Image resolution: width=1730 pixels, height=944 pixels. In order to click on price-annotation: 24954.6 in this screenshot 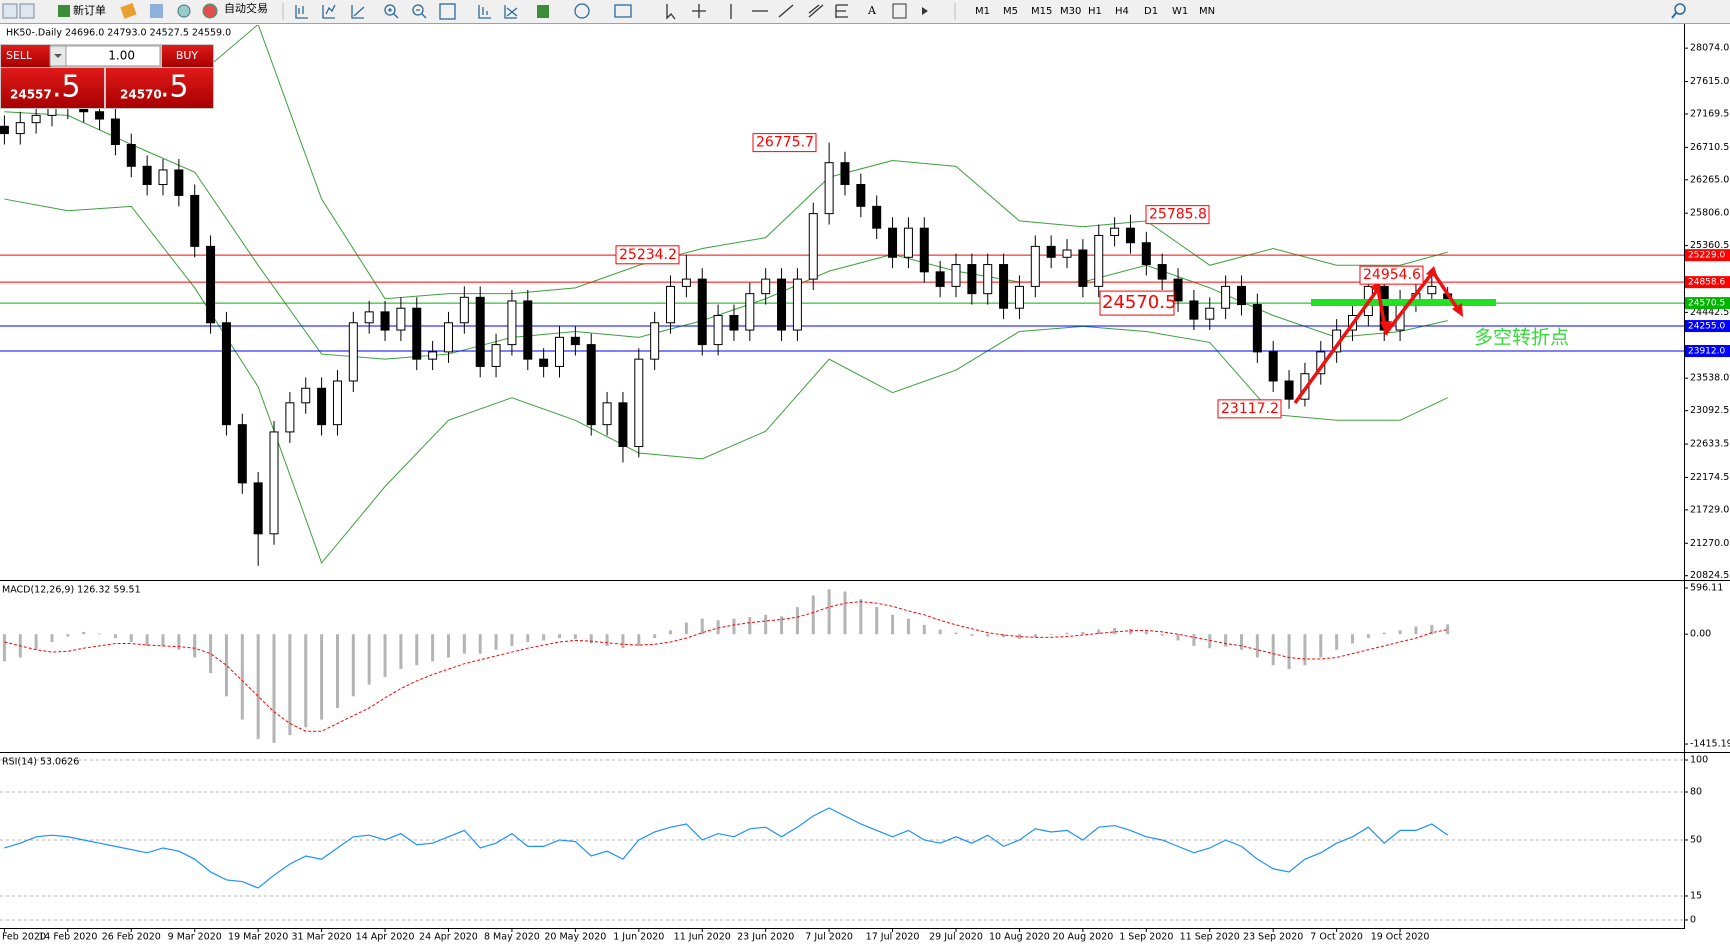, I will do `click(1392, 275)`.